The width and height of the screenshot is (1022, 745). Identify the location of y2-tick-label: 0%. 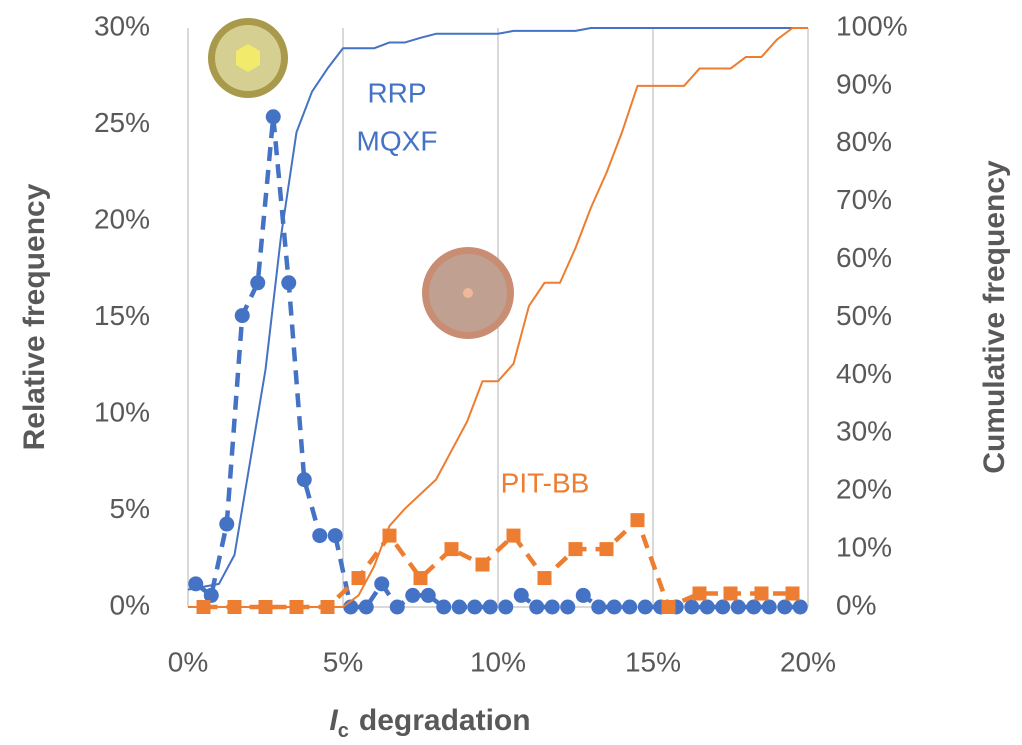
(856, 604).